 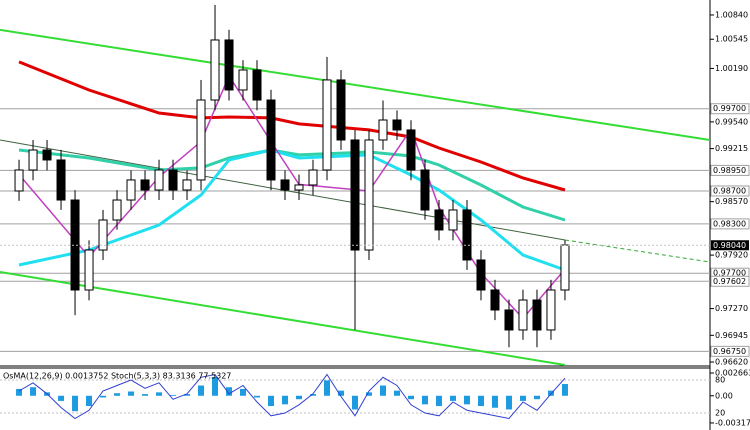 What do you see at coordinates (731, 14) in the screenshot?
I see `y-tick-label: 1.00840` at bounding box center [731, 14].